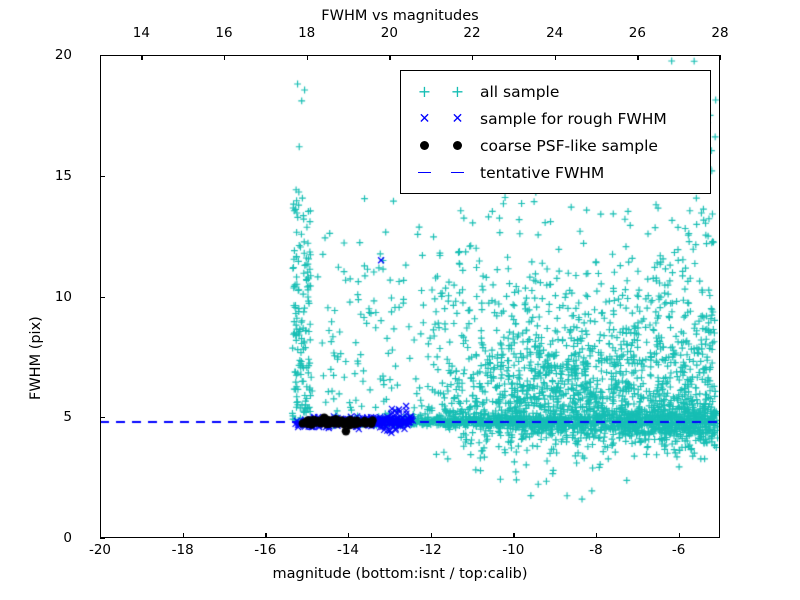  I want to click on x-tick-label-bottom: -16, so click(265, 550).